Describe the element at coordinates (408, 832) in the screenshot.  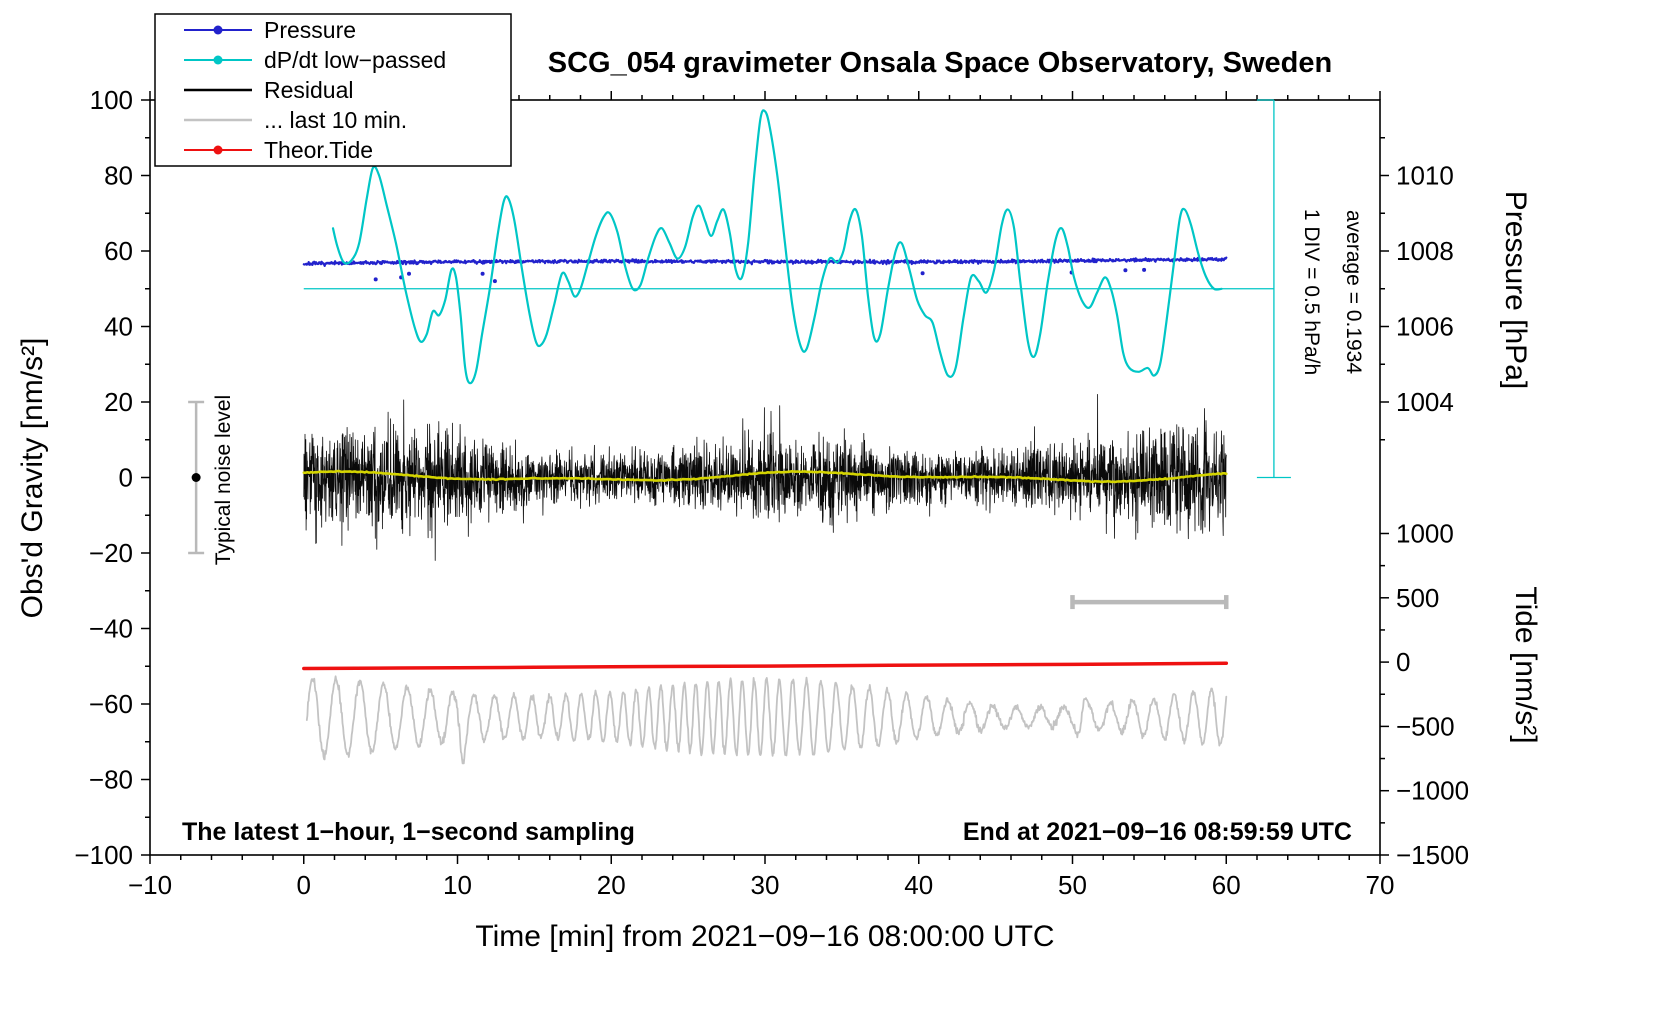
I see `sampling-note: The latest 1−hour, 1−second sampling` at that location.